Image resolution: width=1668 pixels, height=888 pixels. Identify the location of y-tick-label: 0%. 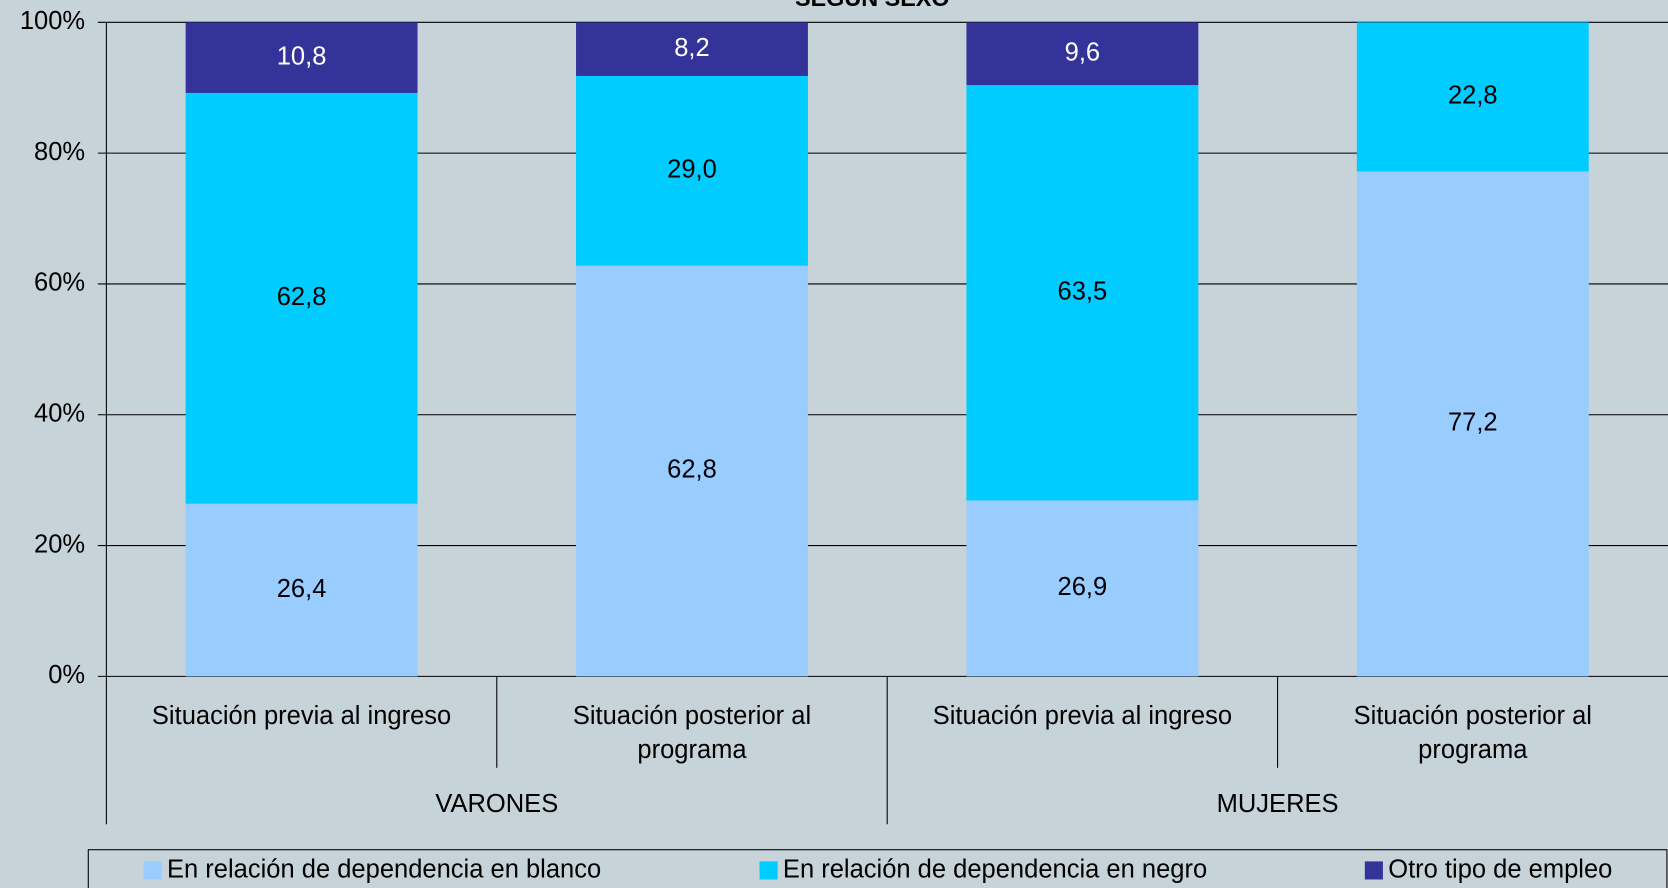
(66, 675).